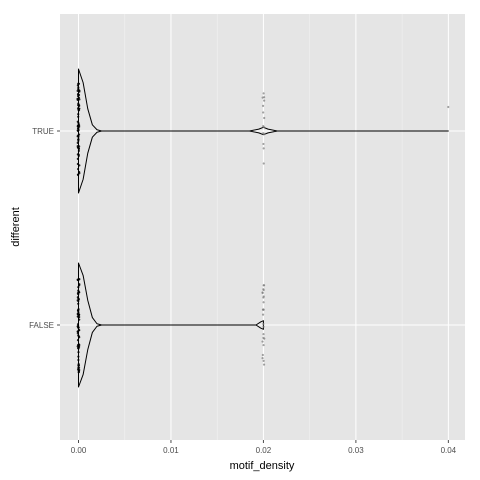 This screenshot has height=480, width=480. Describe the element at coordinates (356, 450) in the screenshot. I see `x-tick-label: 0.03` at that location.